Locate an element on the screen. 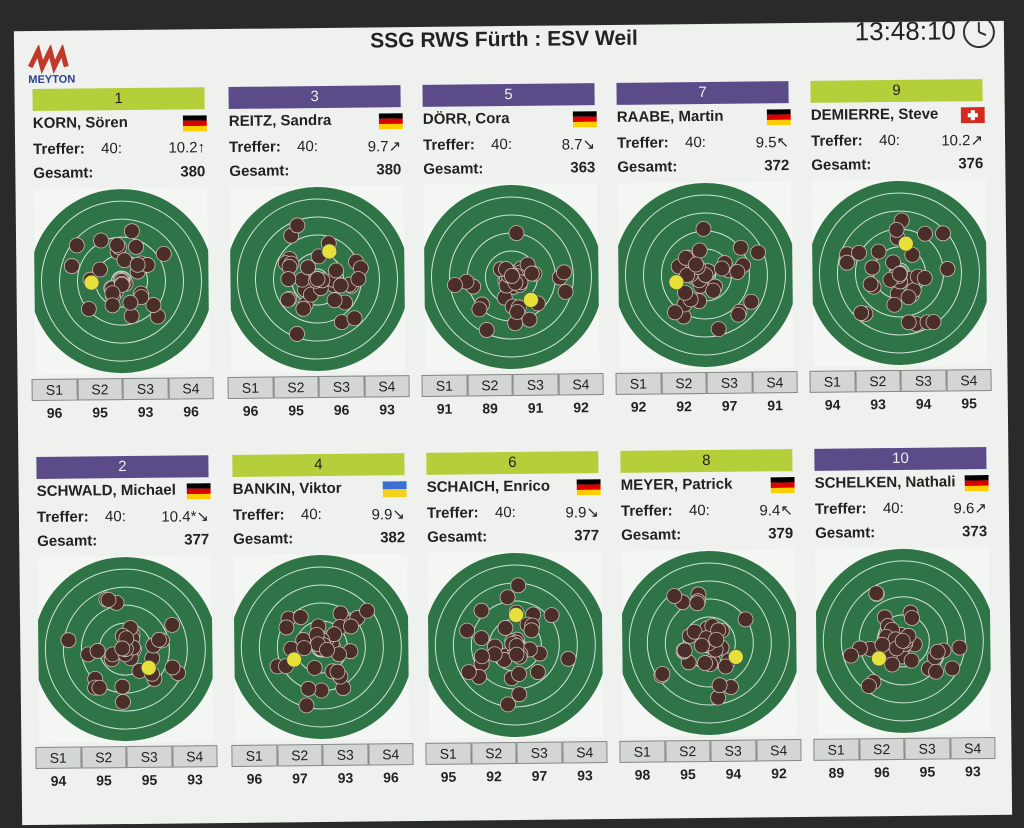 This screenshot has height=828, width=1024. series-value-1: 89 is located at coordinates (836, 772).